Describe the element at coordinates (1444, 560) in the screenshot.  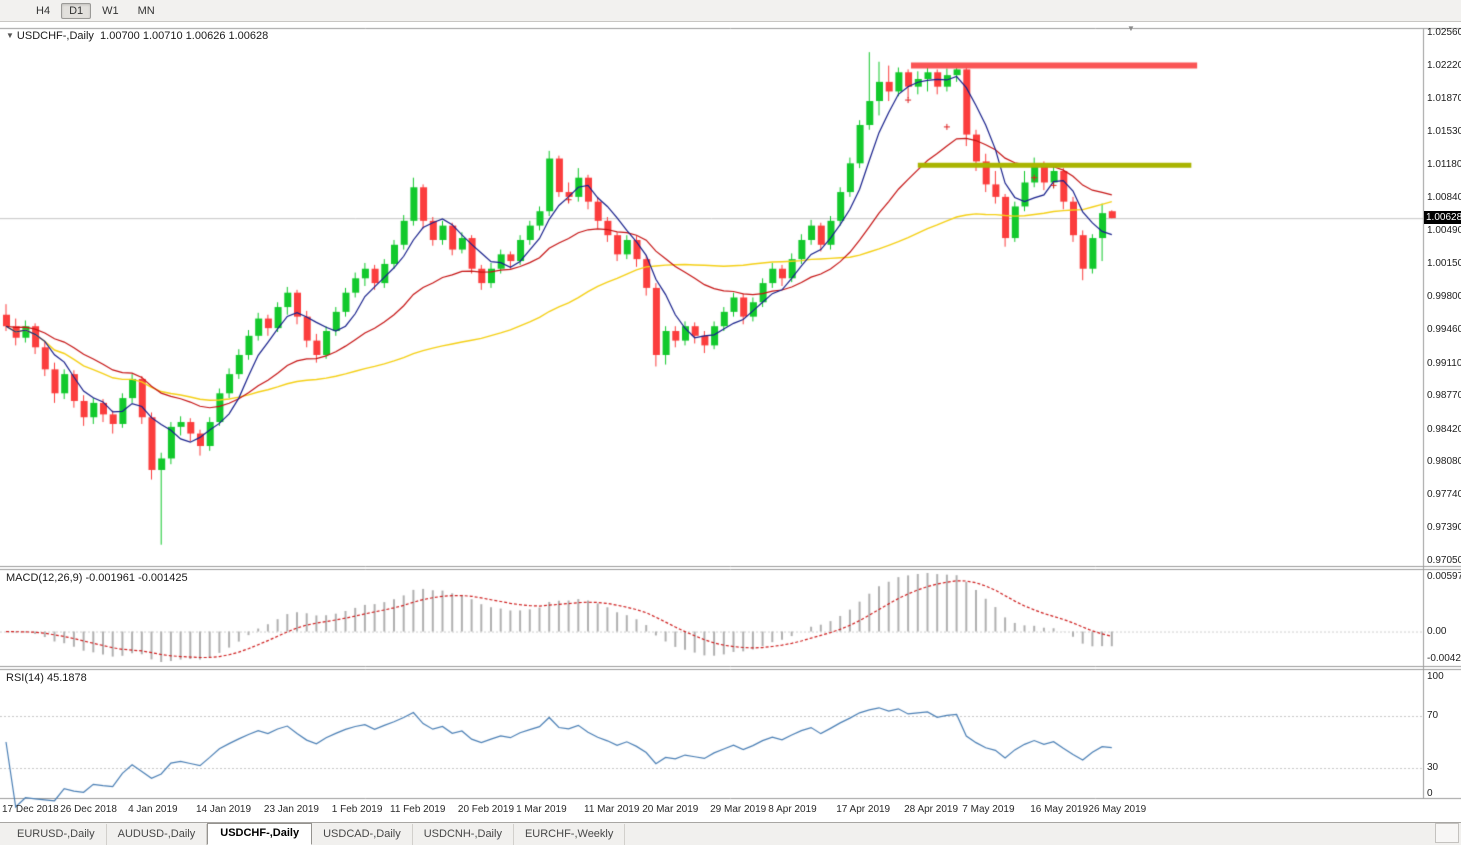
I see `price-tick-label: 0.97050` at that location.